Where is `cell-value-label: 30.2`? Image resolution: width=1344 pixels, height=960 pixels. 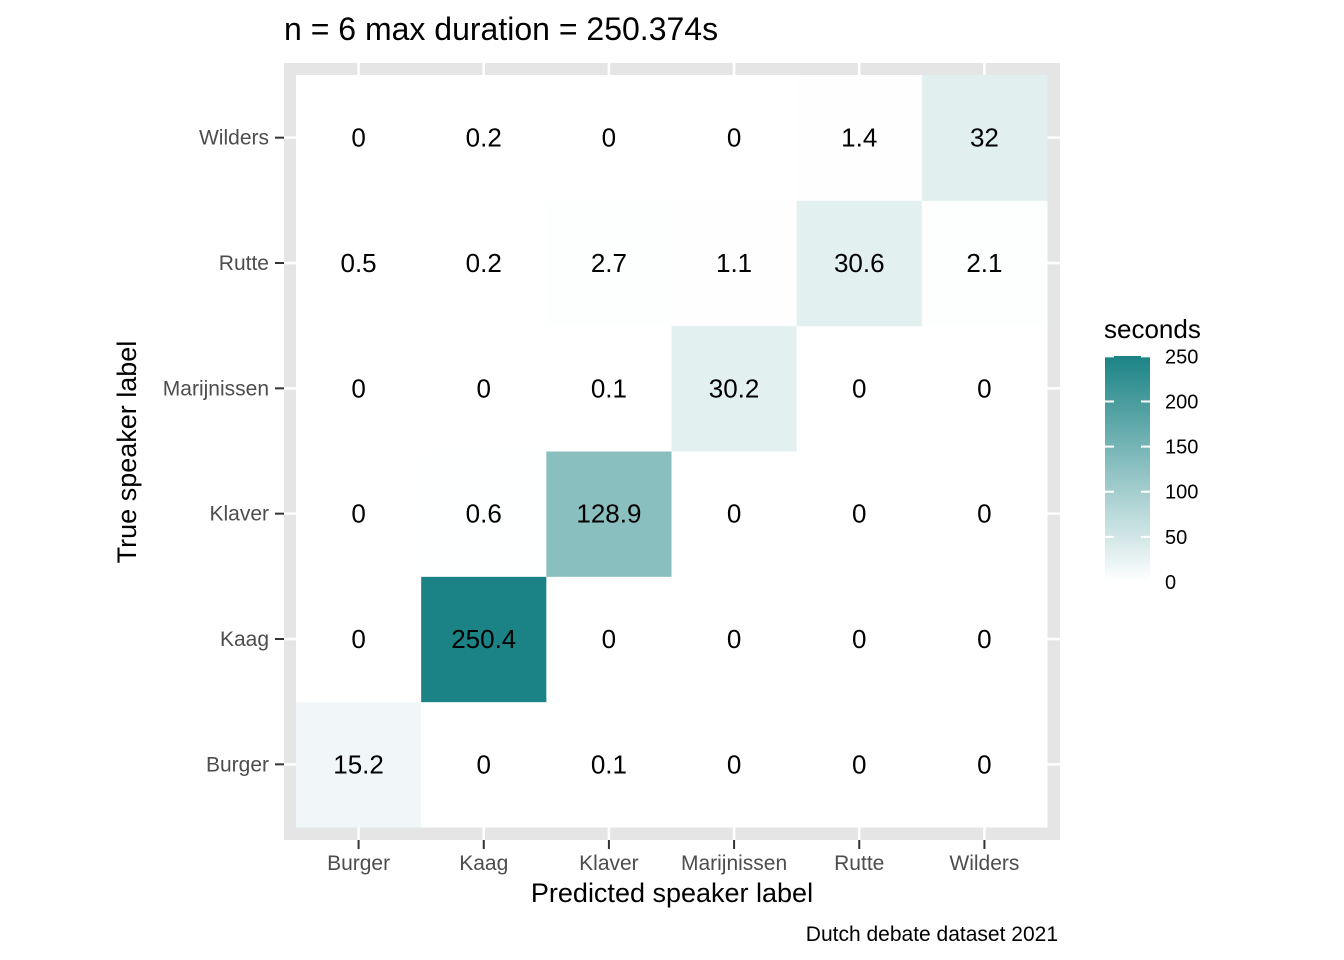
cell-value-label: 30.2 is located at coordinates (734, 388).